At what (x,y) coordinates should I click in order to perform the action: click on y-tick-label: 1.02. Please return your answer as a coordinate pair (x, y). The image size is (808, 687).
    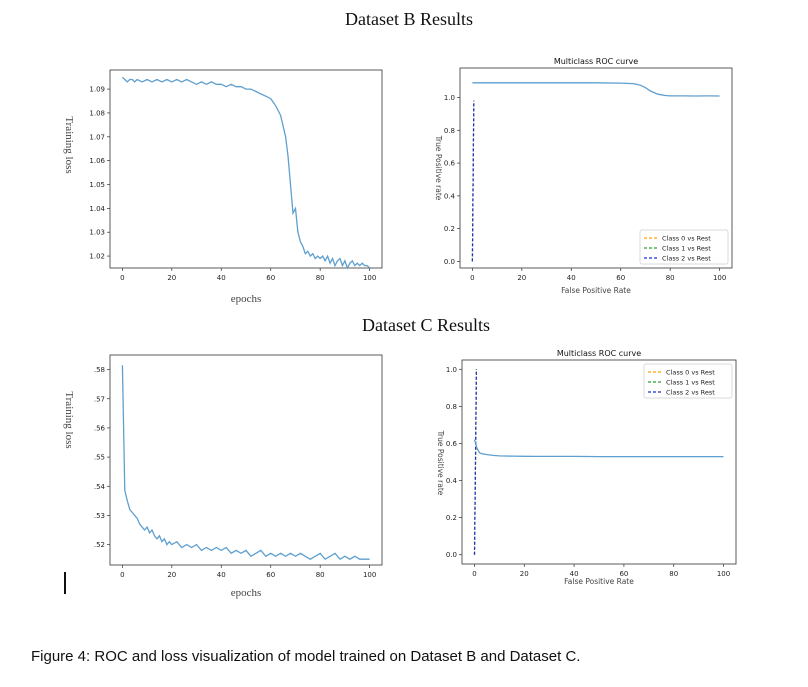
    Looking at the image, I should click on (97, 257).